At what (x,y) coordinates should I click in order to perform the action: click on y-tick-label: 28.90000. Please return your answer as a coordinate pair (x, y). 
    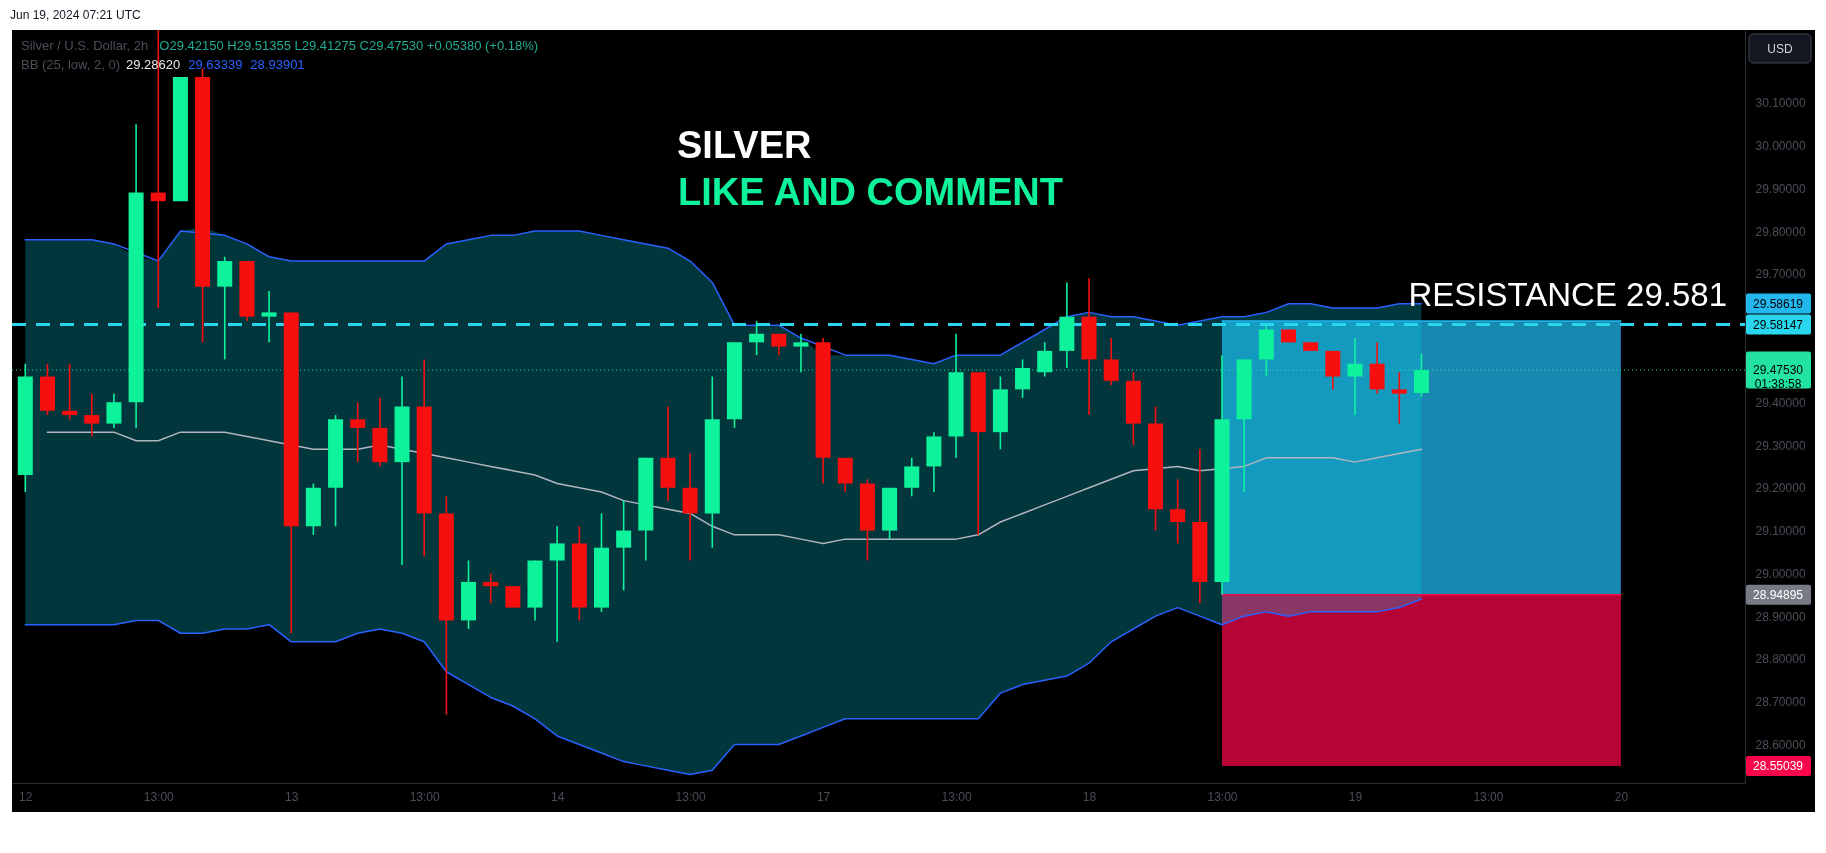
    Looking at the image, I should click on (1780, 616).